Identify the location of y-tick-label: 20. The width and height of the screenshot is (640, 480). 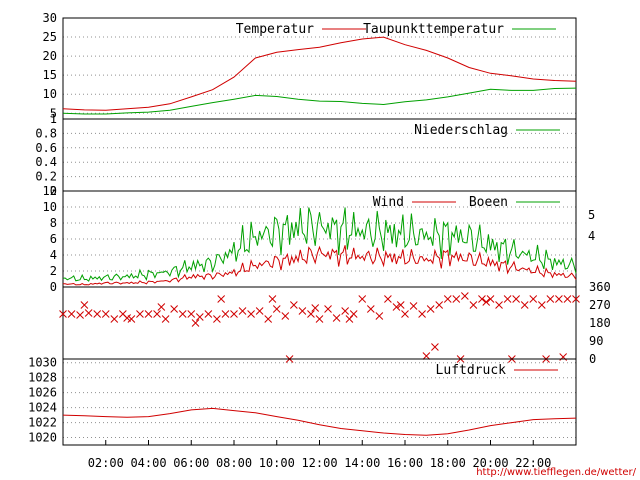
(50, 56).